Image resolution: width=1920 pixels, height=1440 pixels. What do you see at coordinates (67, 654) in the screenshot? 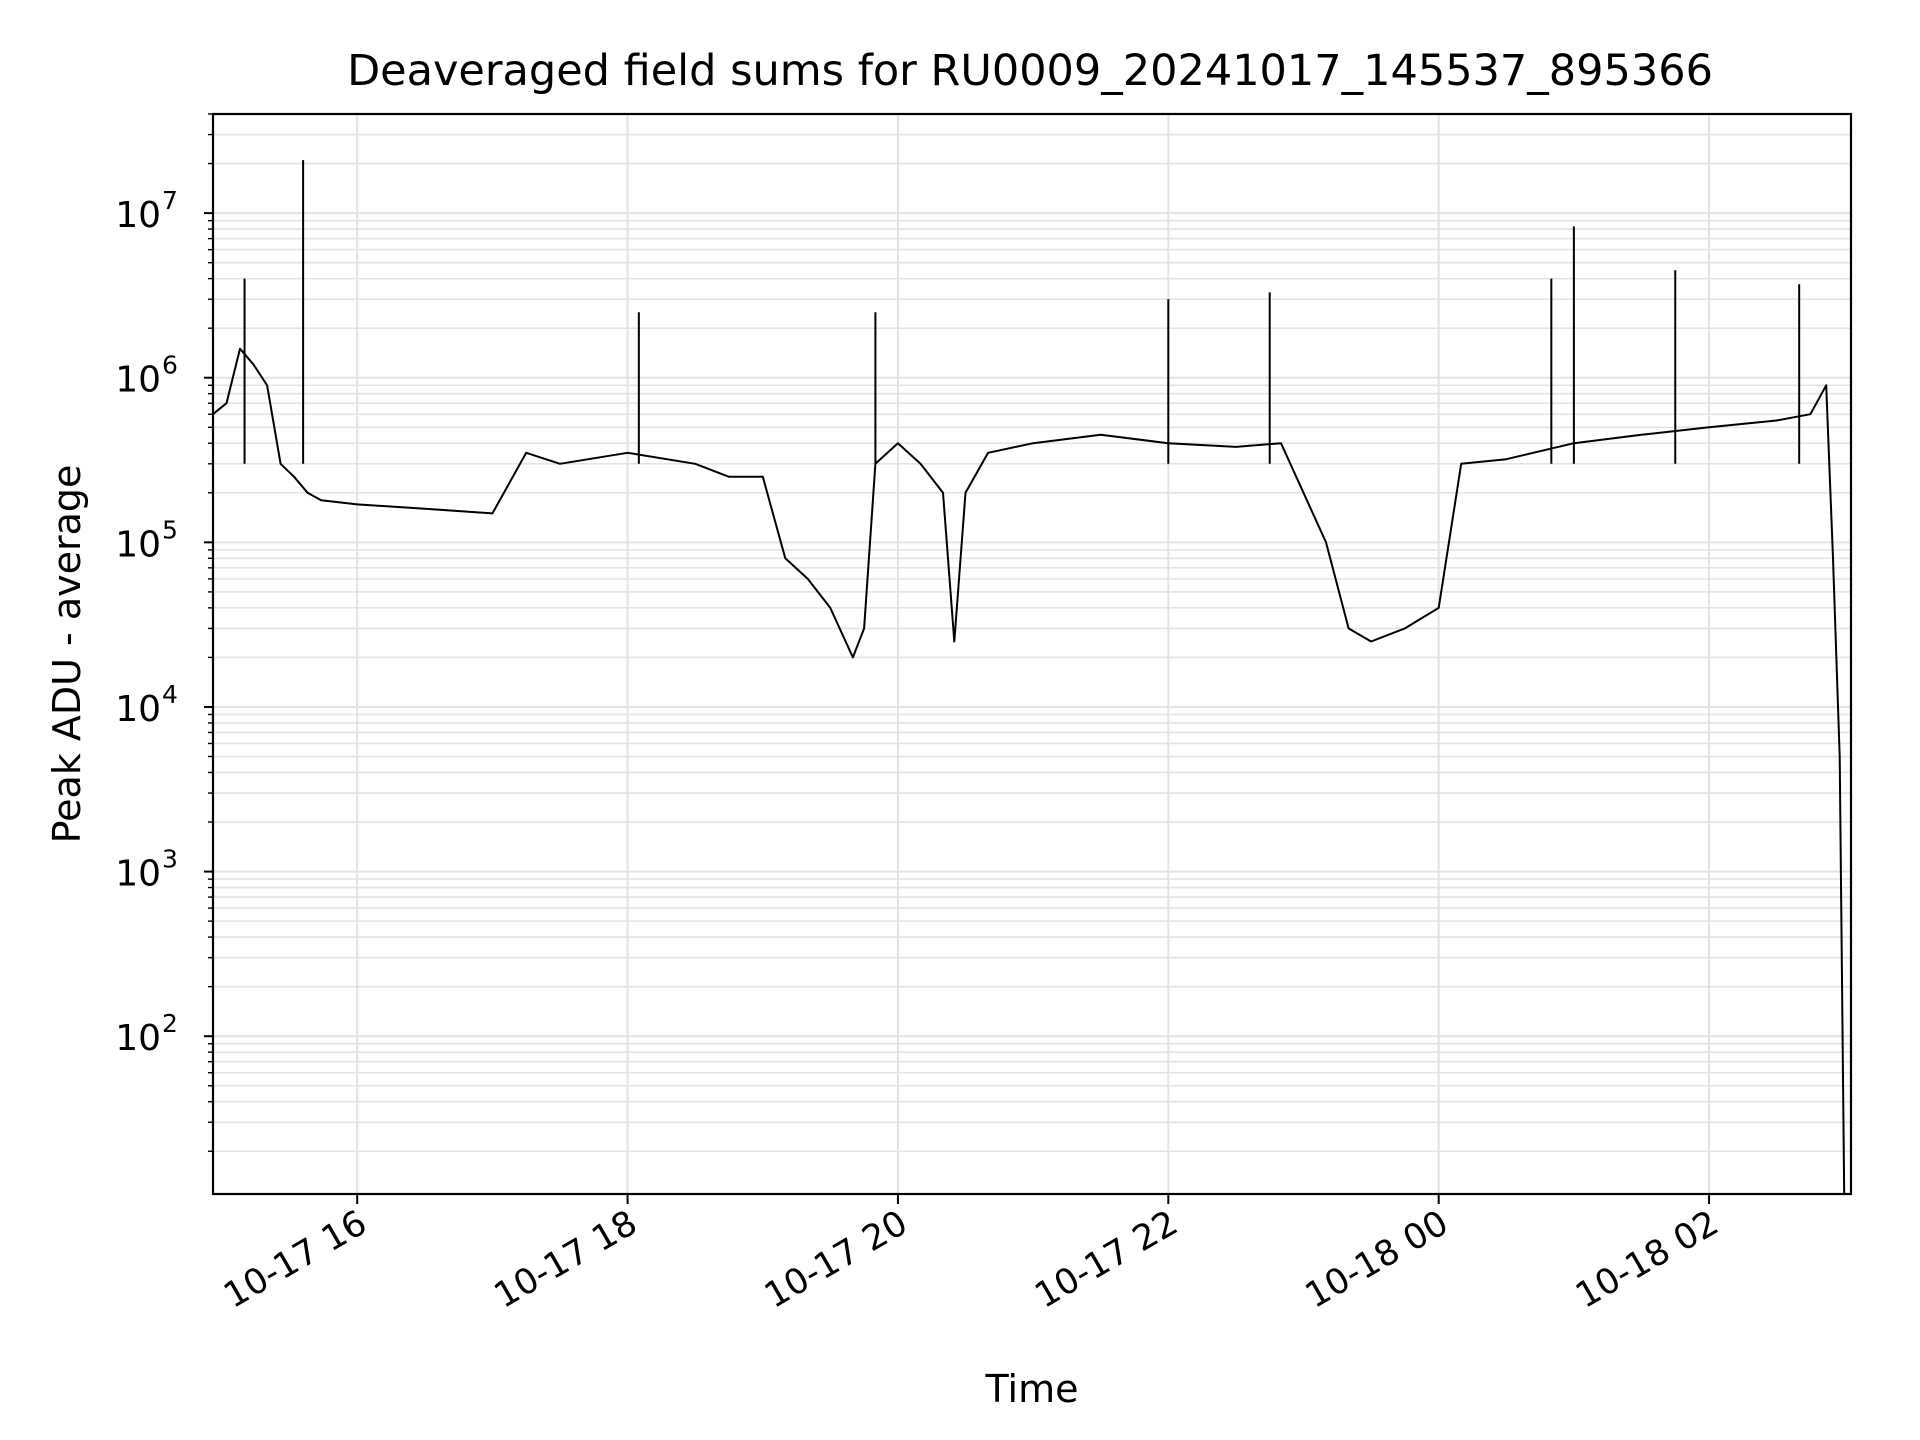
I see `y-axis-label: Peak ADU - average` at bounding box center [67, 654].